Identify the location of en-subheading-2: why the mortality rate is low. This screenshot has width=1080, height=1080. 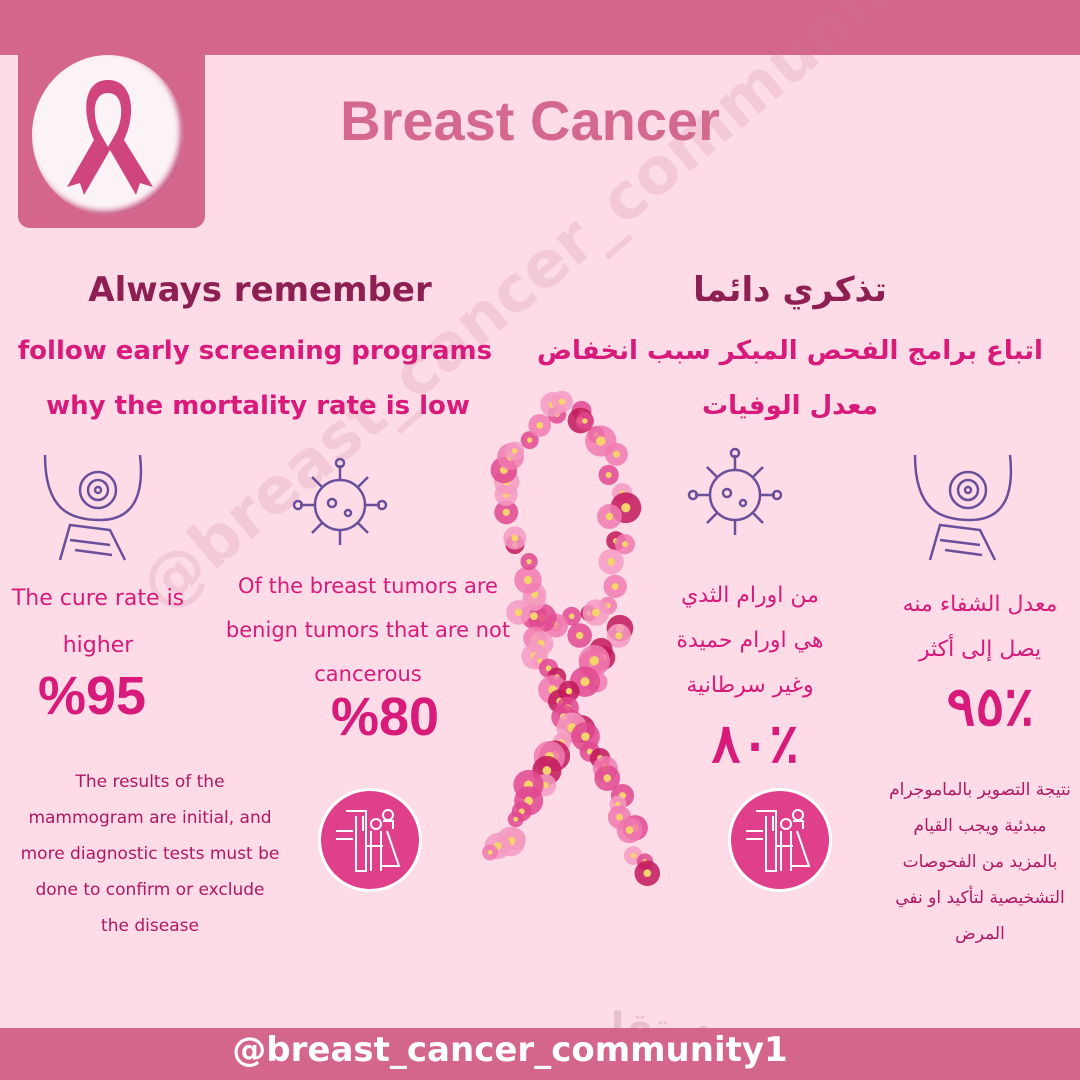
(258, 406).